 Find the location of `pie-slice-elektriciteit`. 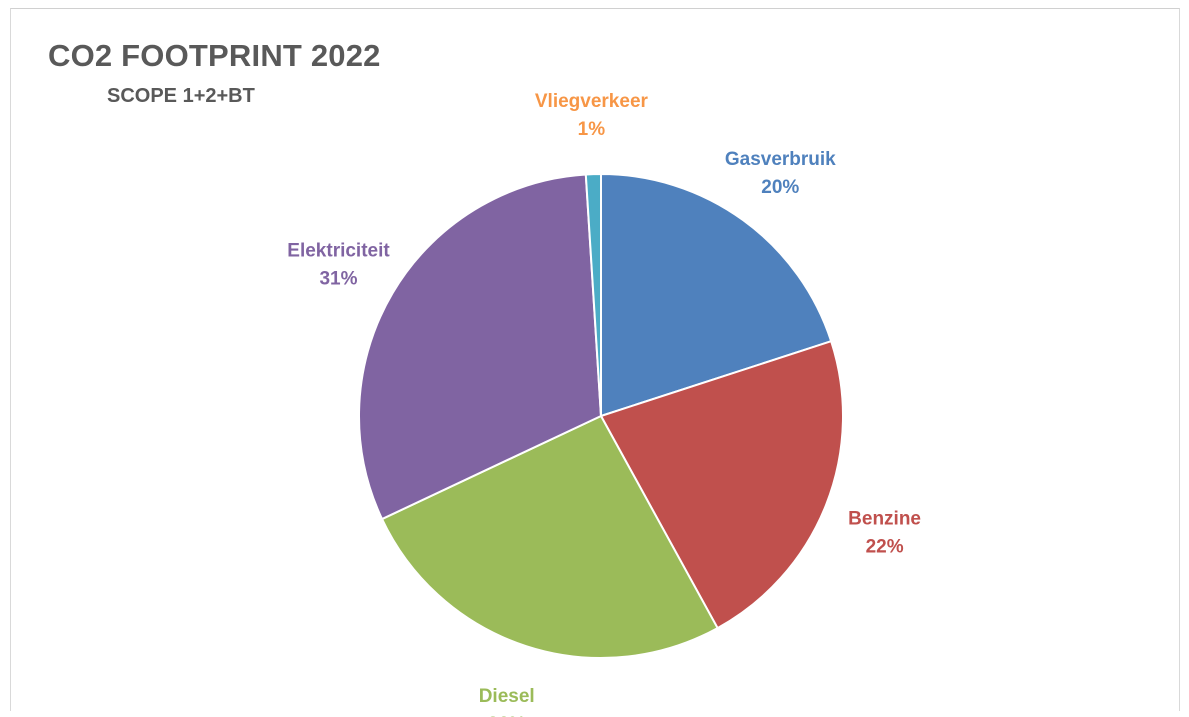

pie-slice-elektriciteit is located at coordinates (480, 347).